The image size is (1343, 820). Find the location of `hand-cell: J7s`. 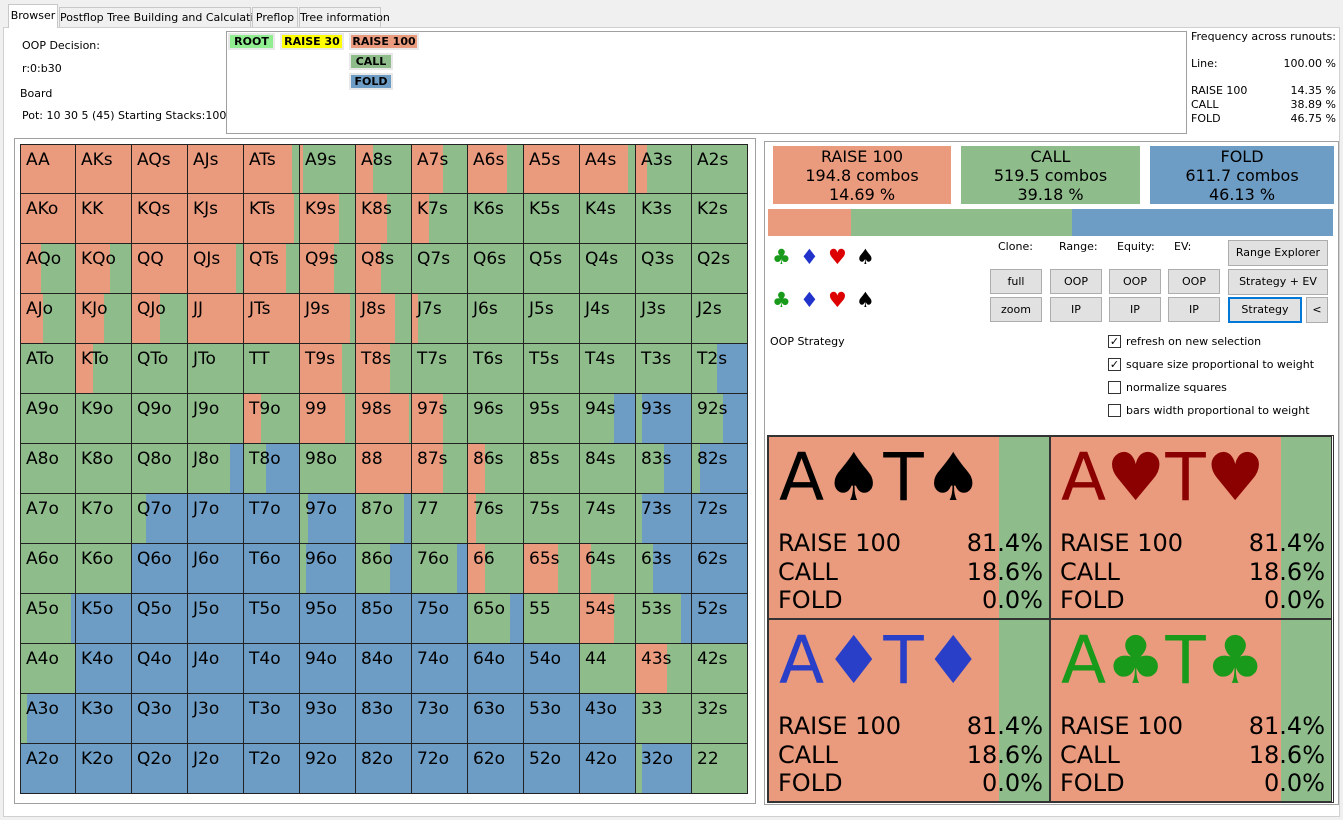

hand-cell: J7s is located at coordinates (440, 319).